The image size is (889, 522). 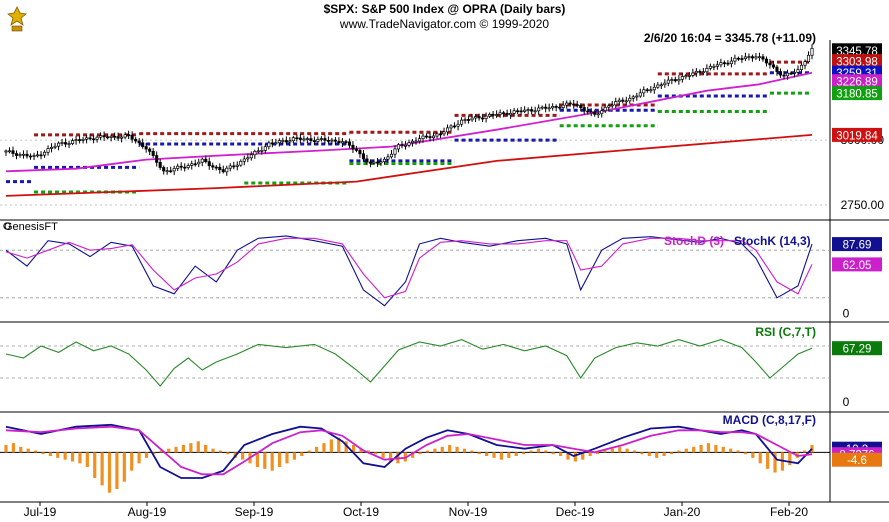 I want to click on time-tick-label: Feb-20, so click(x=789, y=512).